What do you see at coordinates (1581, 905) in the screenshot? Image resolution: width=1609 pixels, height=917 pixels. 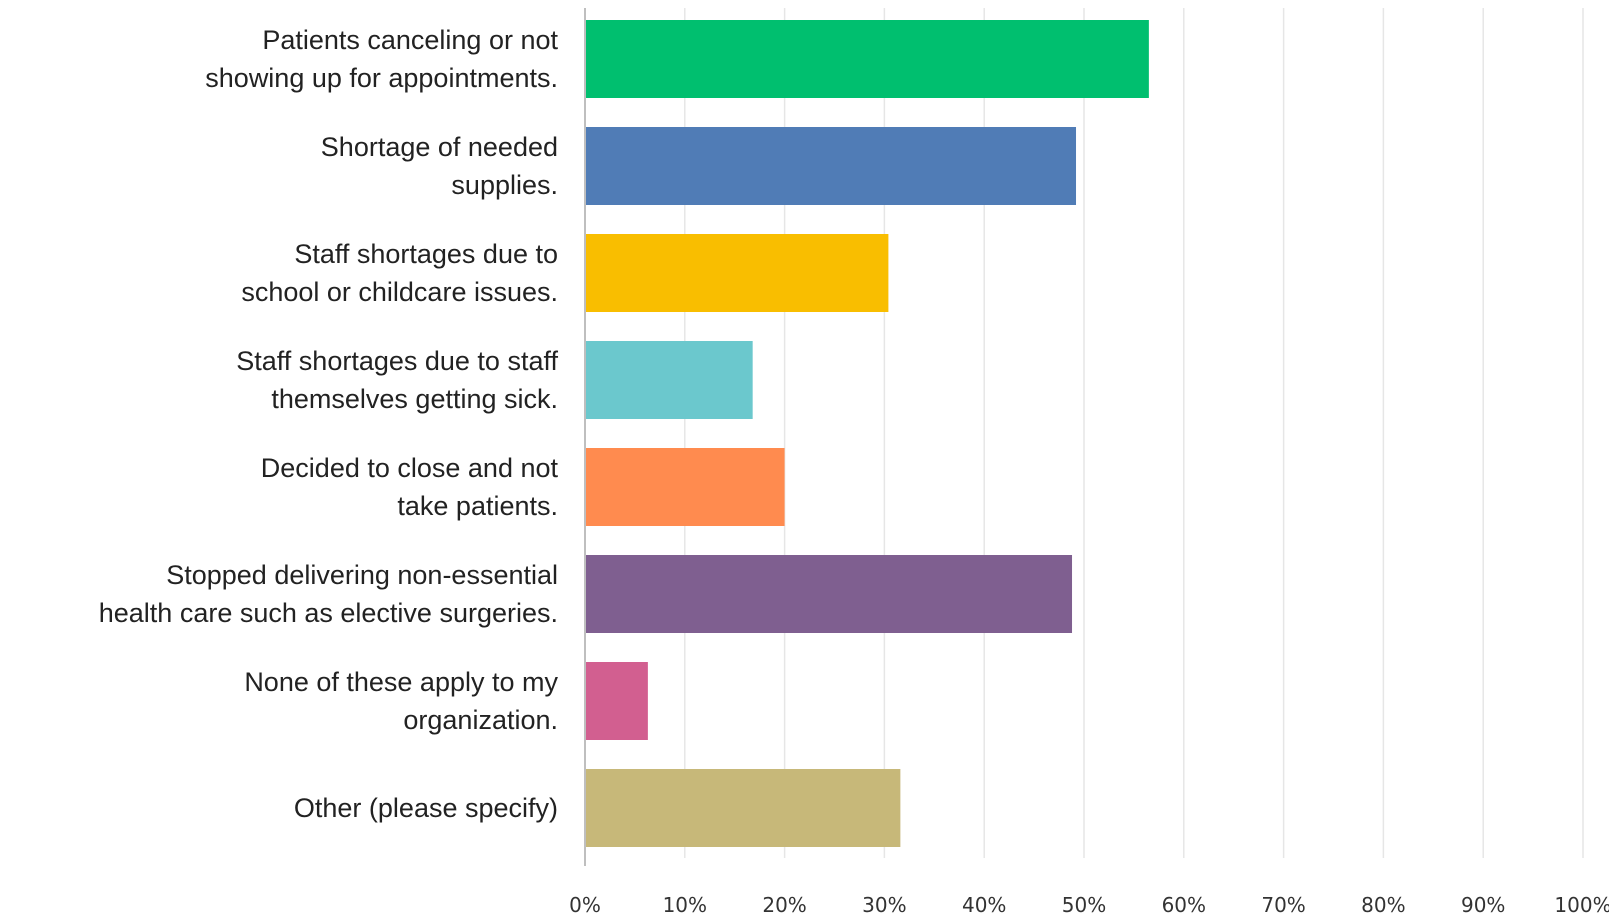 I see `x-tick-label: 100%` at bounding box center [1581, 905].